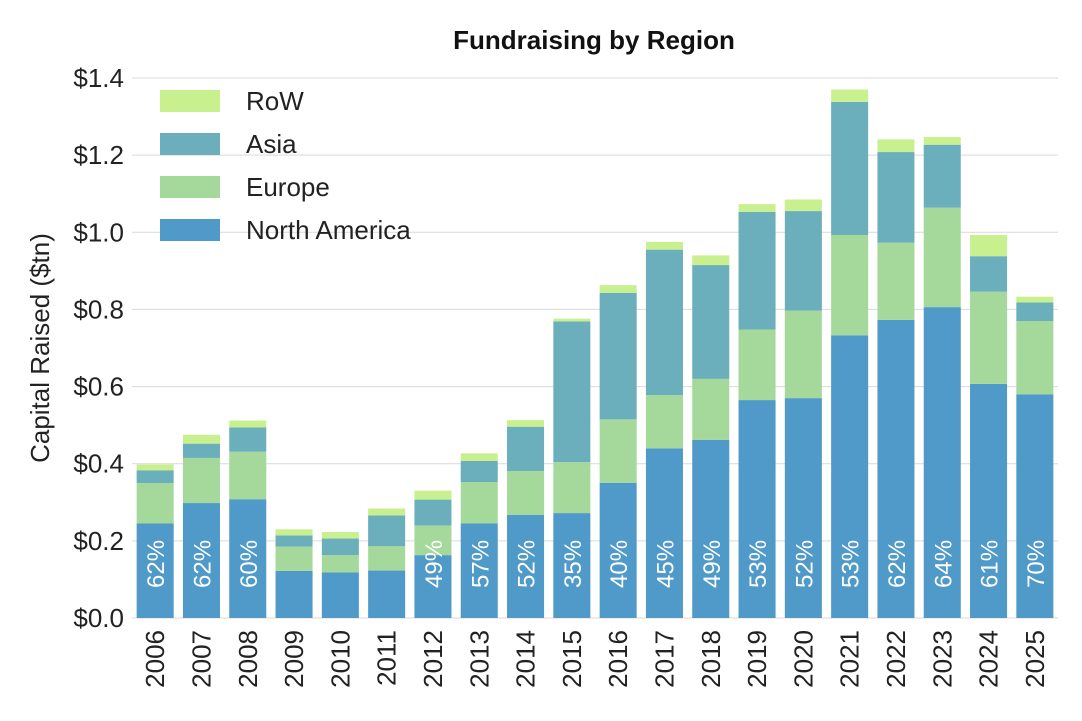 This screenshot has width=1082, height=721. What do you see at coordinates (619, 564) in the screenshot?
I see `bar-share-label: 40%` at bounding box center [619, 564].